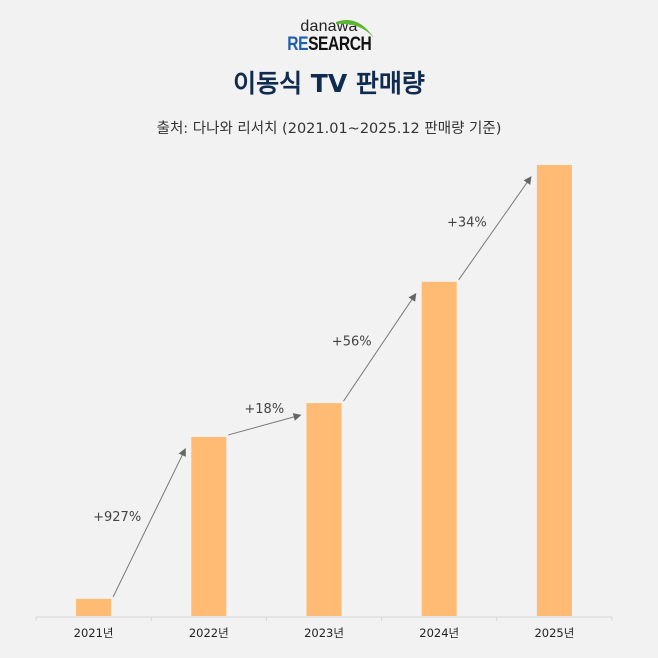 This screenshot has height=658, width=658. I want to click on x-tick-label: 2023년, so click(324, 633).